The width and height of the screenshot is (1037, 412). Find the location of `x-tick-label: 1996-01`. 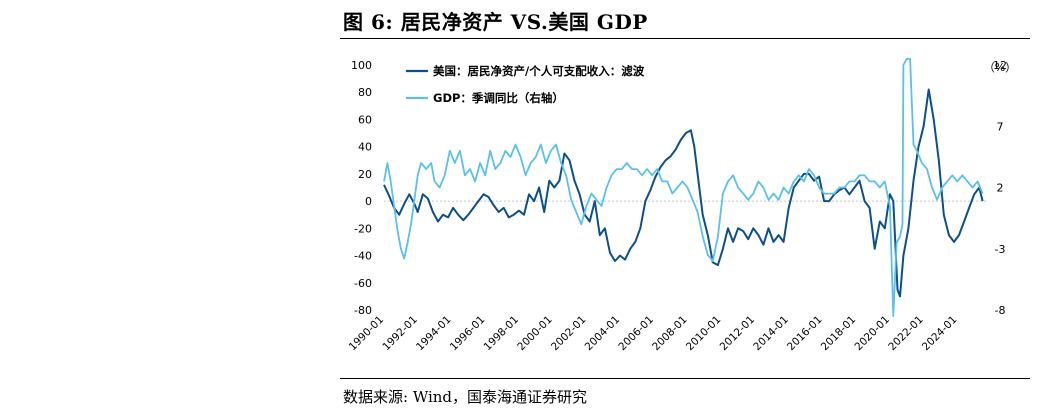

x-tick-label: 1996-01 is located at coordinates (468, 334).